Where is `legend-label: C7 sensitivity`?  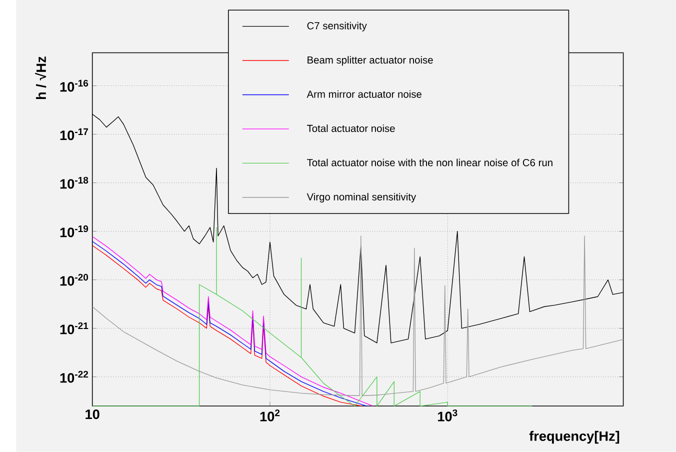 legend-label: C7 sensitivity is located at coordinates (337, 27).